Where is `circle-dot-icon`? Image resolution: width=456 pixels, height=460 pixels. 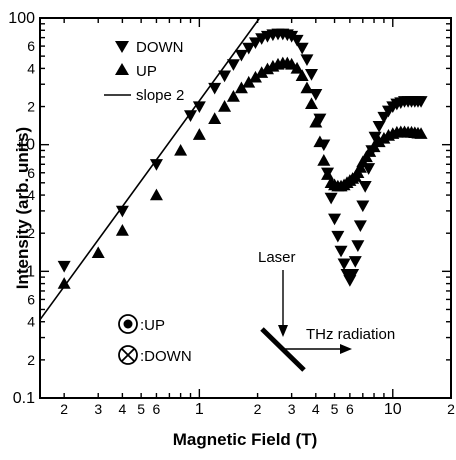 circle-dot-icon is located at coordinates (128, 324).